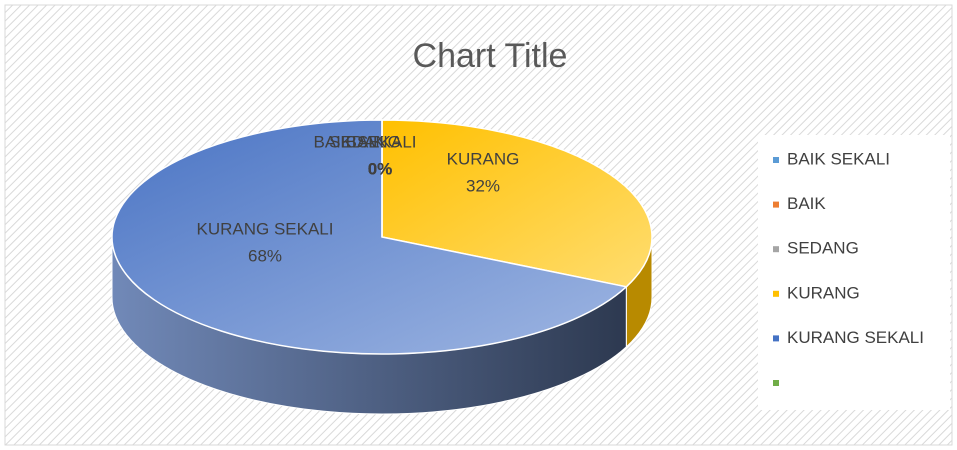  Describe the element at coordinates (483, 158) in the screenshot. I see `data-label-name: KURANG` at that location.